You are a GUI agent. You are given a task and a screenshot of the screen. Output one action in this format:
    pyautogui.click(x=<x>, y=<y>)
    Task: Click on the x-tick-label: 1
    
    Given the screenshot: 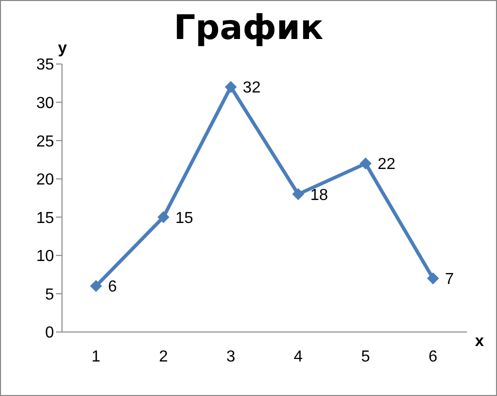 What is the action you would take?
    pyautogui.click(x=96, y=357)
    